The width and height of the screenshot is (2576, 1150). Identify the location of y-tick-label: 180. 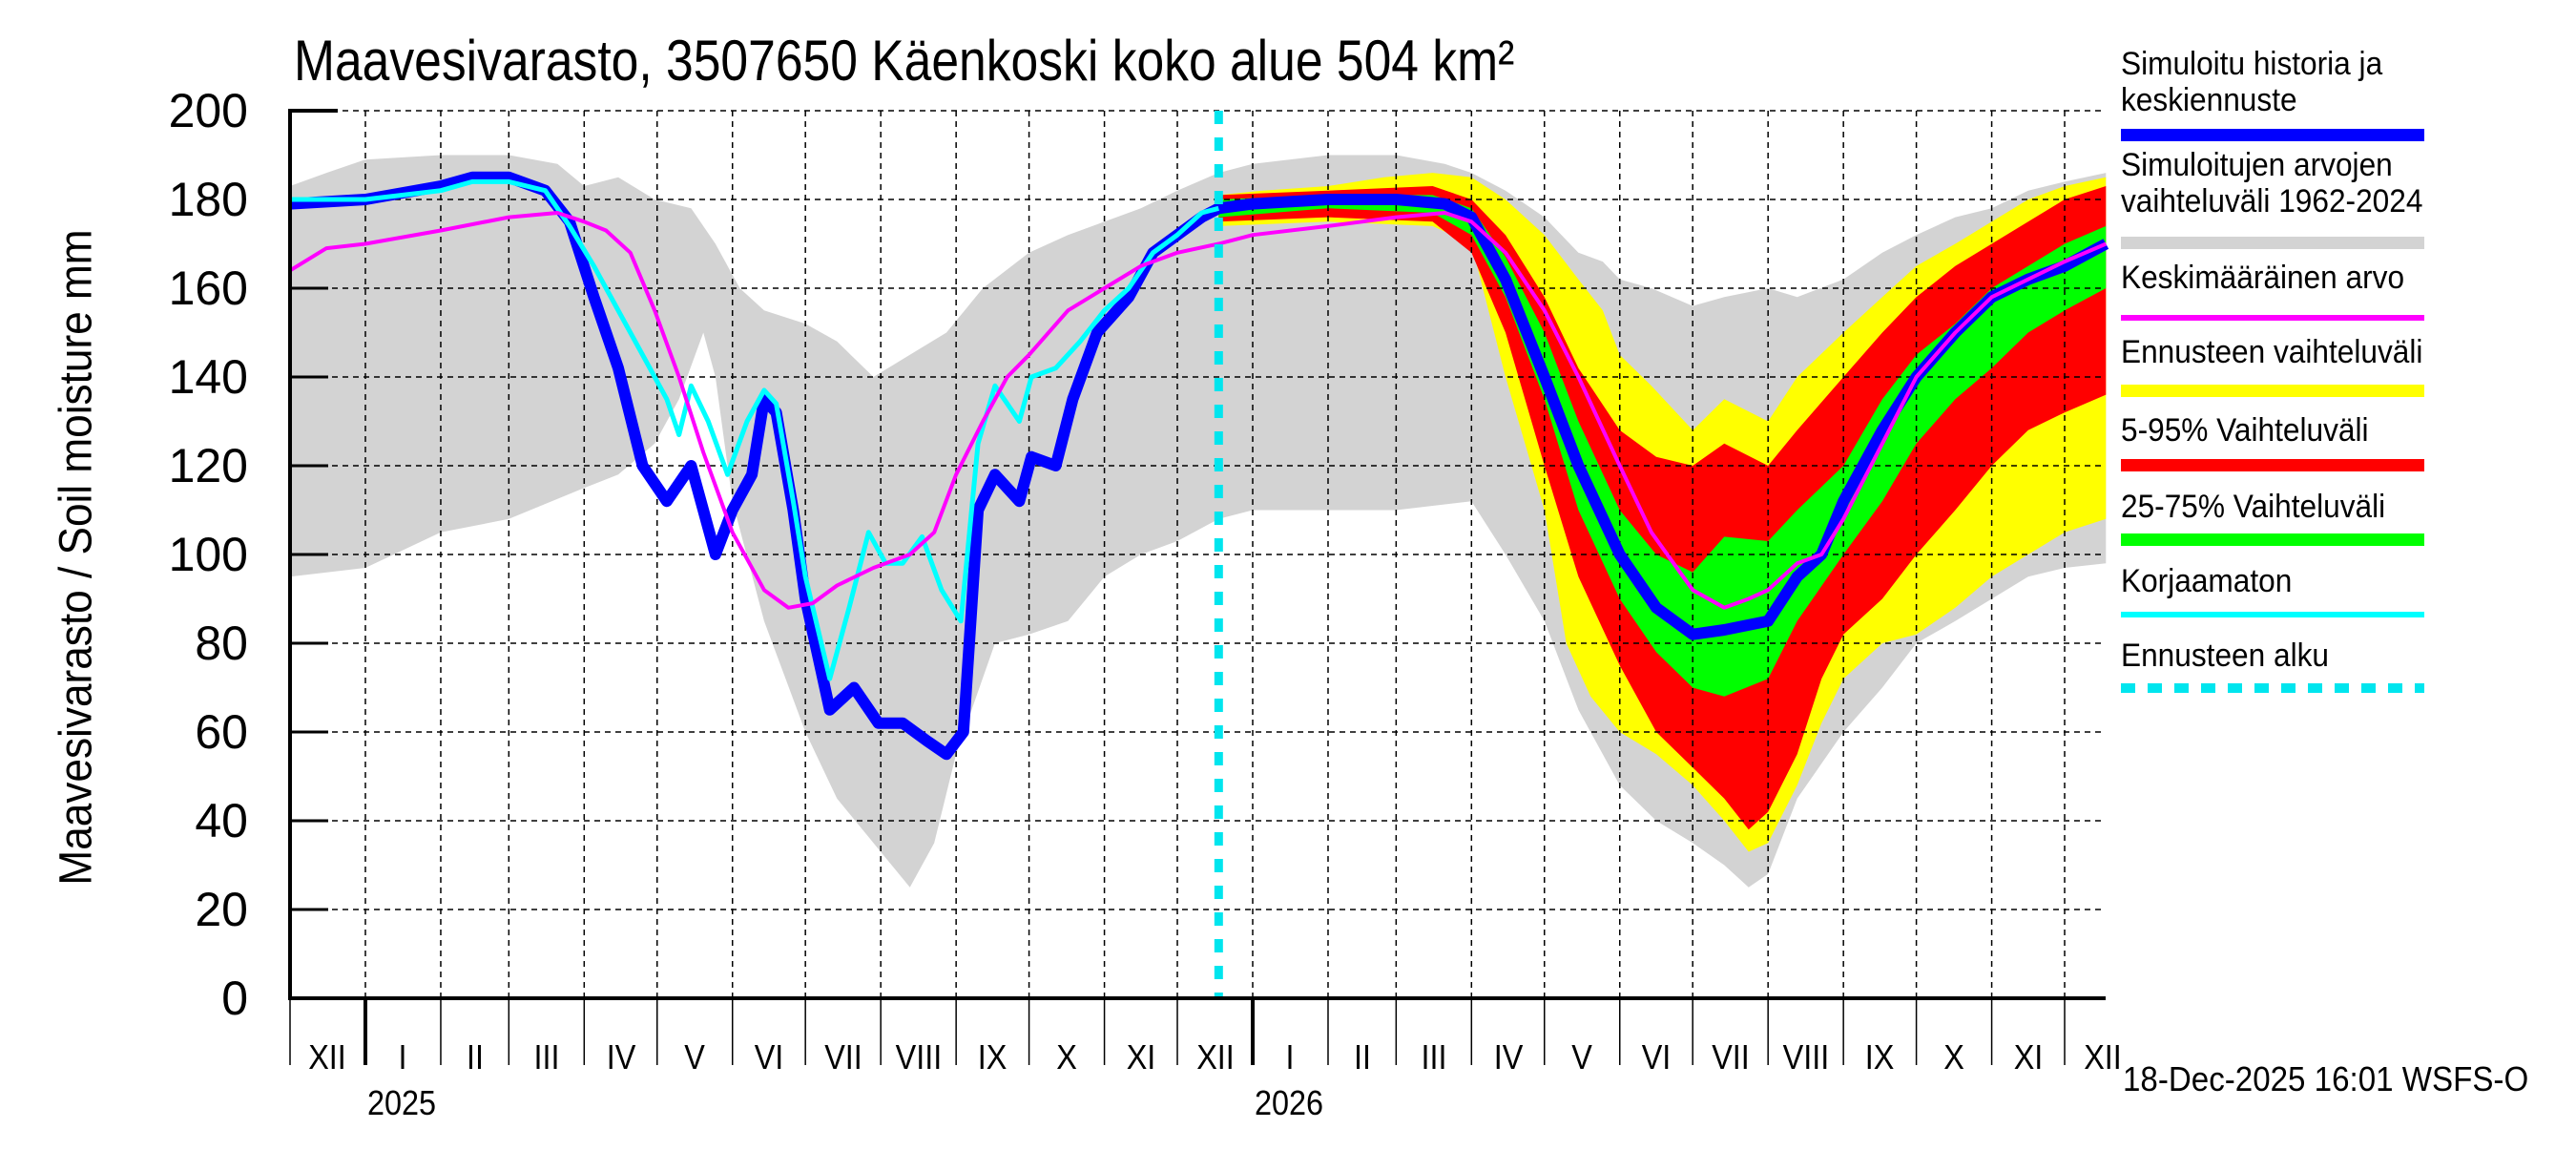
(208, 199).